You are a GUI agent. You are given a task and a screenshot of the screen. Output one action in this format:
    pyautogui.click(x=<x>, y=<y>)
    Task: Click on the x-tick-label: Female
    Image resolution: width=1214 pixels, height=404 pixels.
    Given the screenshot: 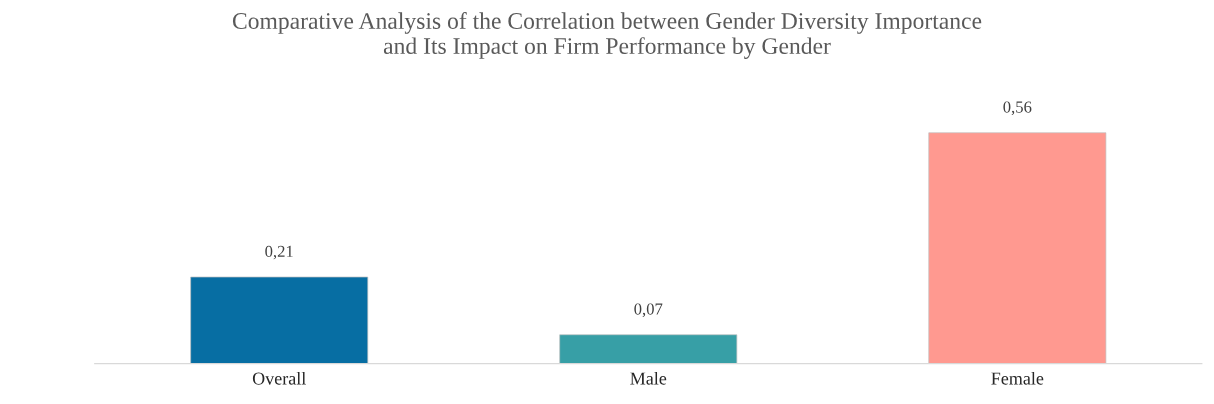 What is the action you would take?
    pyautogui.click(x=1017, y=378)
    